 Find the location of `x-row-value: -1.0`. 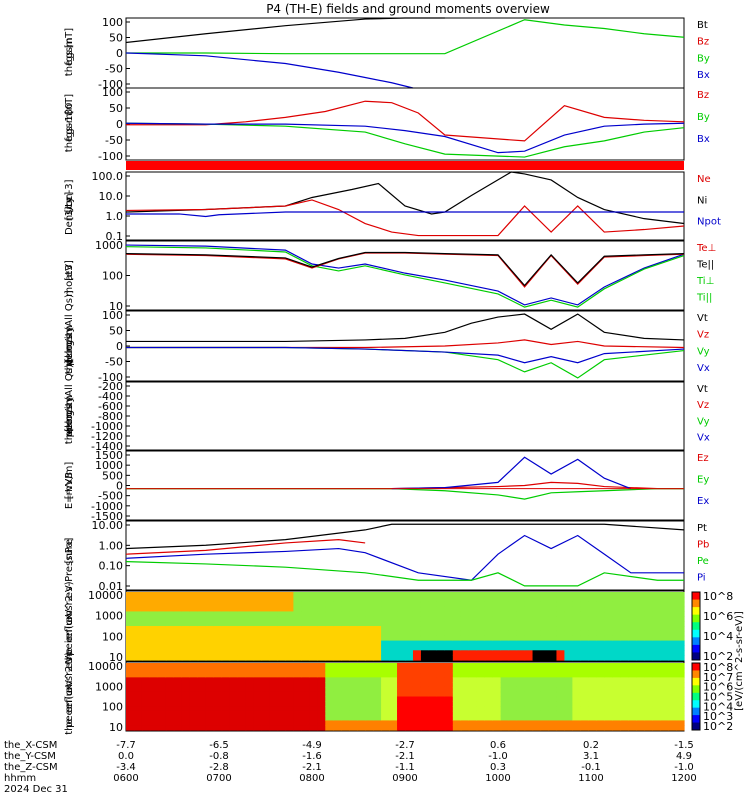

x-row-value: -1.0 is located at coordinates (498, 756).